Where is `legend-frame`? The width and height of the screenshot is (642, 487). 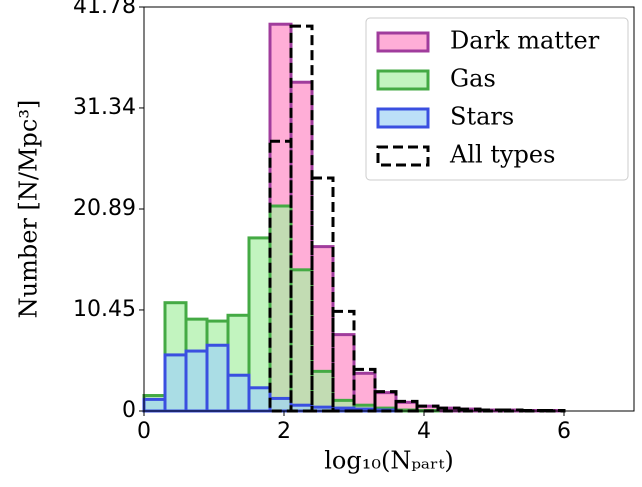 legend-frame is located at coordinates (497, 99).